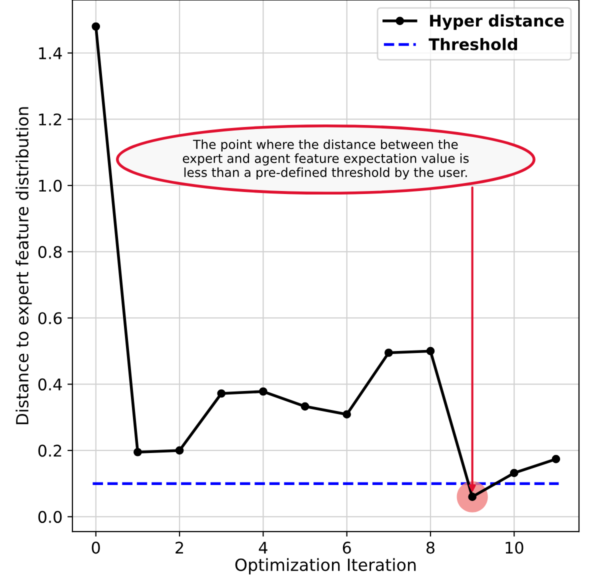 Image resolution: width=589 pixels, height=581 pixels. What do you see at coordinates (497, 22) in the screenshot?
I see `legend-label: Hyper distance` at bounding box center [497, 22].